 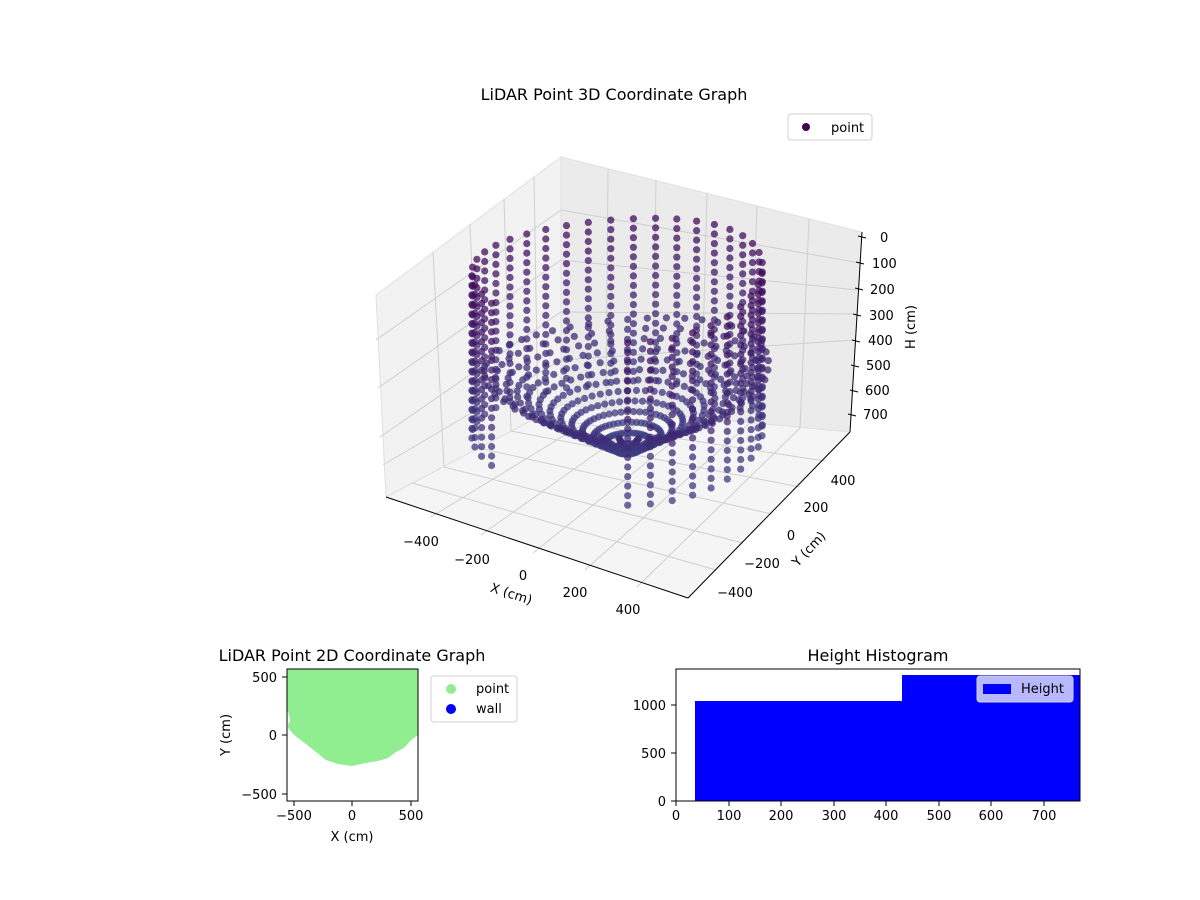 I want to click on histogram-title: Height Histogram, so click(x=878, y=655).